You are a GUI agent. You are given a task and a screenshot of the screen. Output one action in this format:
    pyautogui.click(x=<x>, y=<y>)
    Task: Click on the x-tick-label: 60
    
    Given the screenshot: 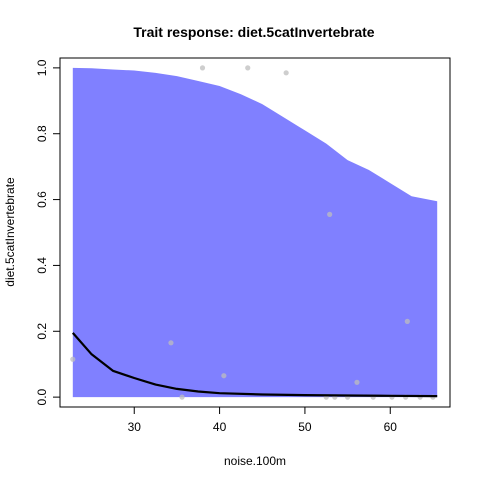 What is the action you would take?
    pyautogui.click(x=391, y=427)
    